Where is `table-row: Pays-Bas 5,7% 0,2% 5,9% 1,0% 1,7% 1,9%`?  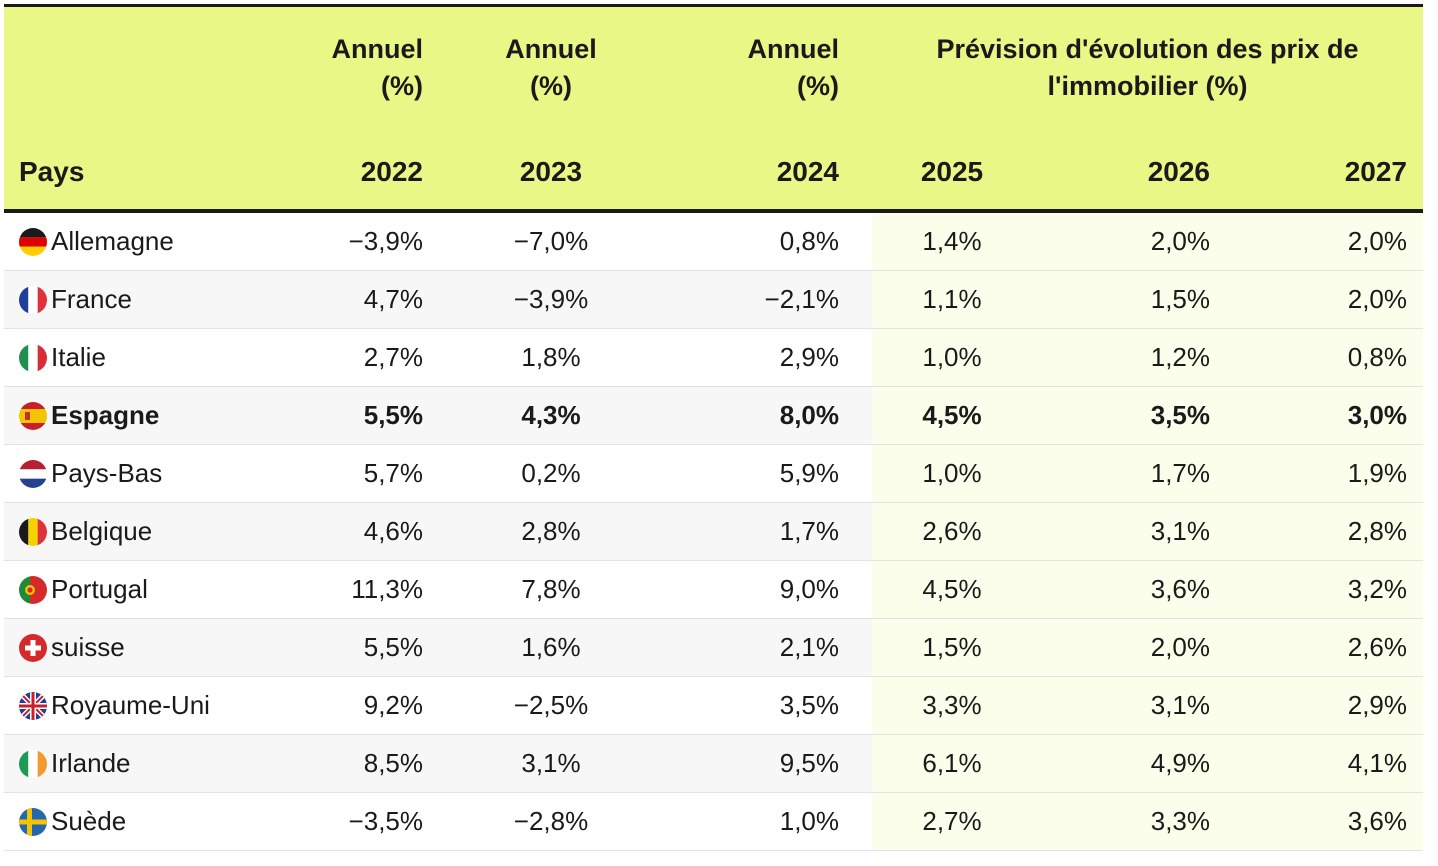 table-row: Pays-Bas 5,7% 0,2% 5,9% 1,0% 1,7% 1,9% is located at coordinates (714, 473).